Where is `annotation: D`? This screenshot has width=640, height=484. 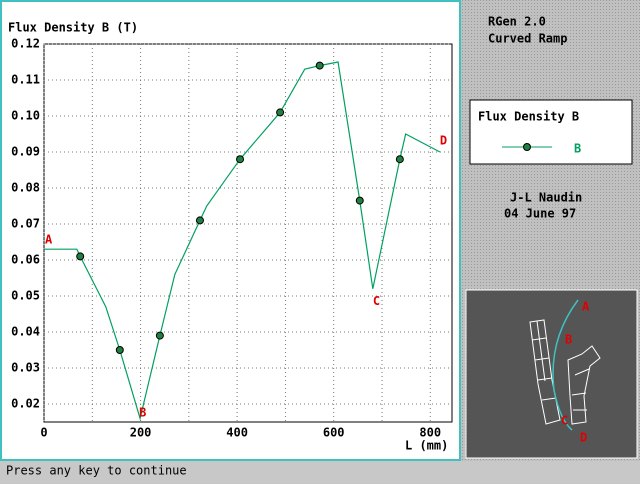
annotation: D is located at coordinates (443, 141).